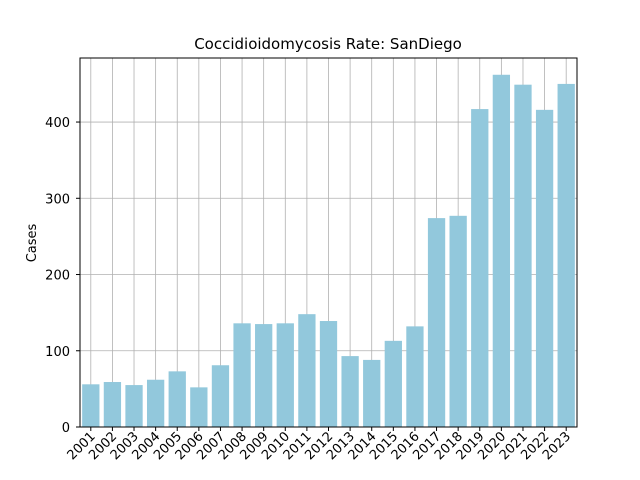  Describe the element at coordinates (328, 44) in the screenshot. I see `chart-title: Coccidioidomycosis Rate: SanDiego` at that location.